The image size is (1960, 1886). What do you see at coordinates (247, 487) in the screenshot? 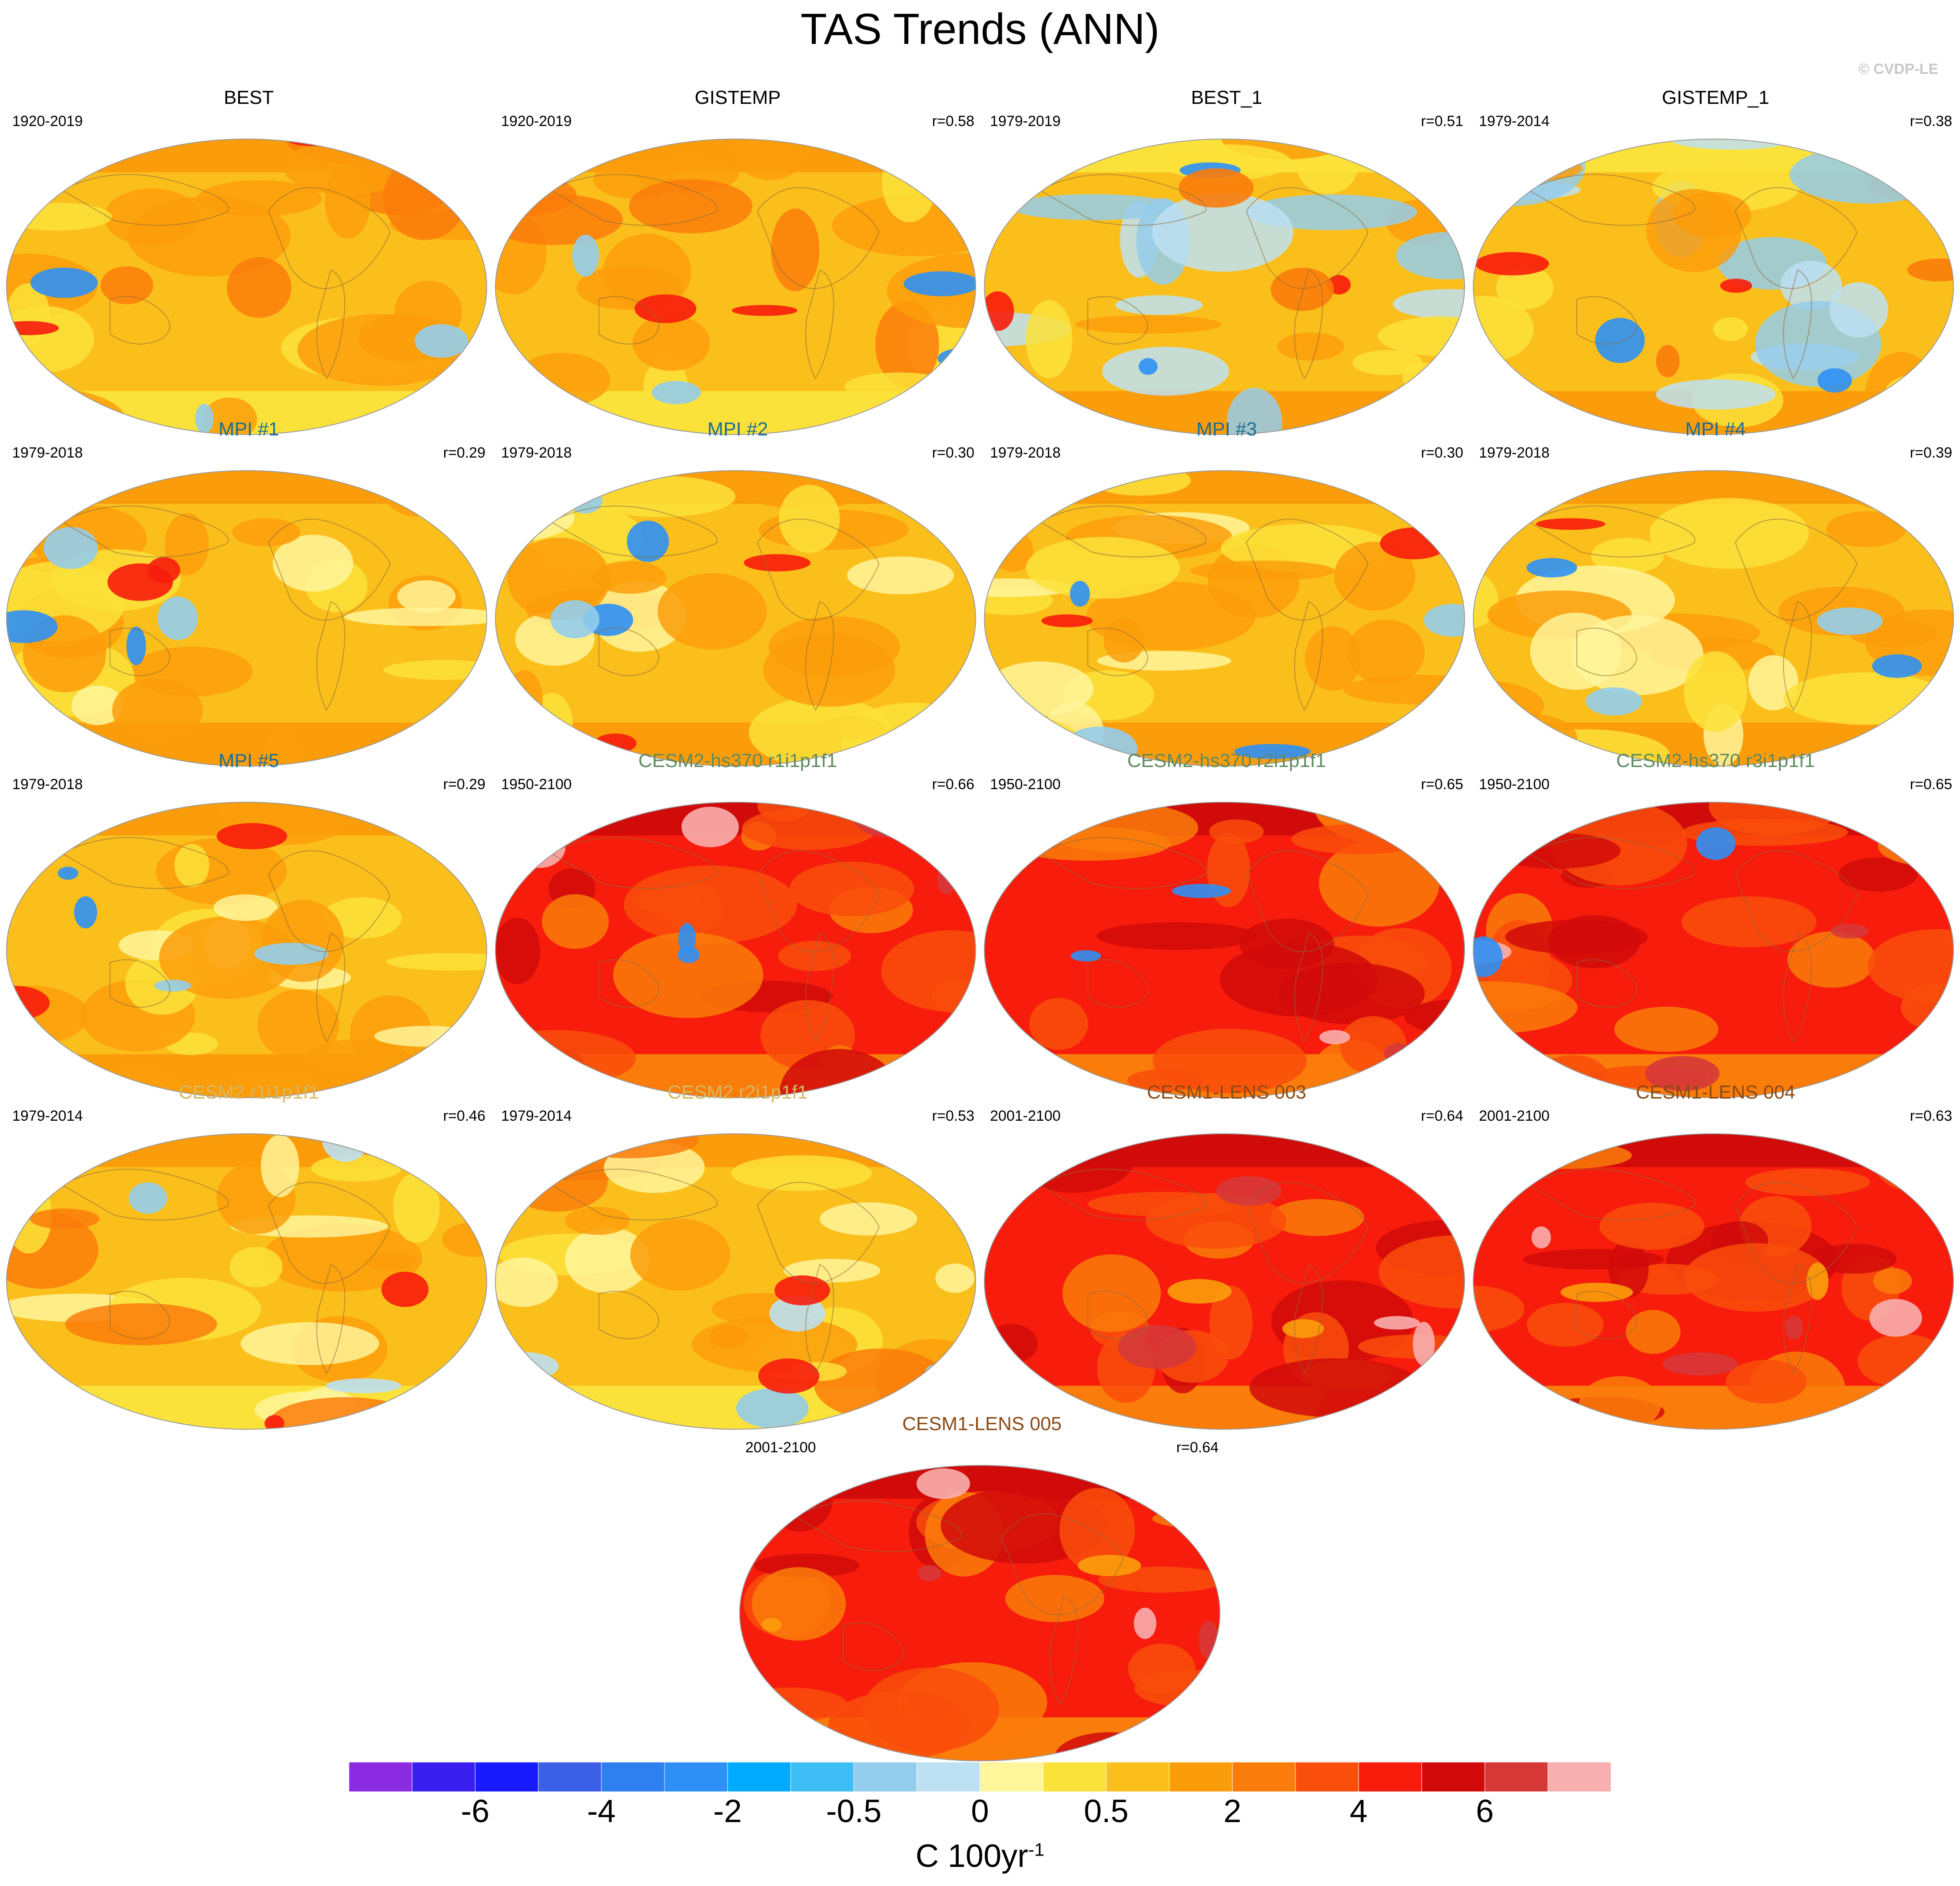
I see `arctic-band` at bounding box center [247, 487].